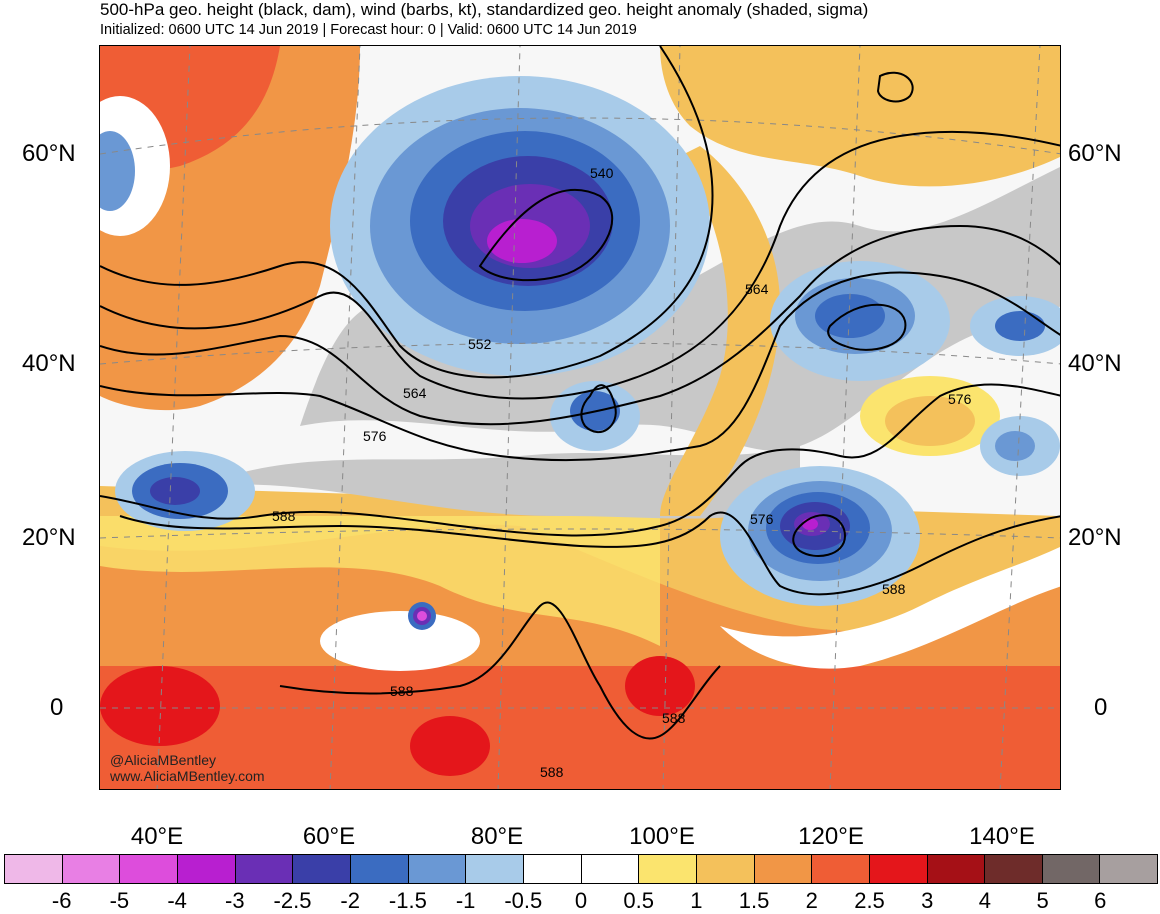 This screenshot has width=1160, height=914. Describe the element at coordinates (1042, 900) in the screenshot. I see `colorbar-label: 5` at that location.